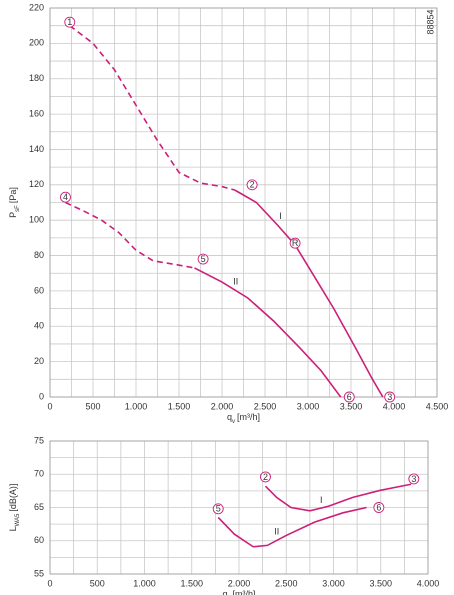 Image resolution: width=454 pixels, height=595 pixels. What do you see at coordinates (13, 195) in the screenshot?
I see `label-unit: [Pa]` at bounding box center [13, 195].